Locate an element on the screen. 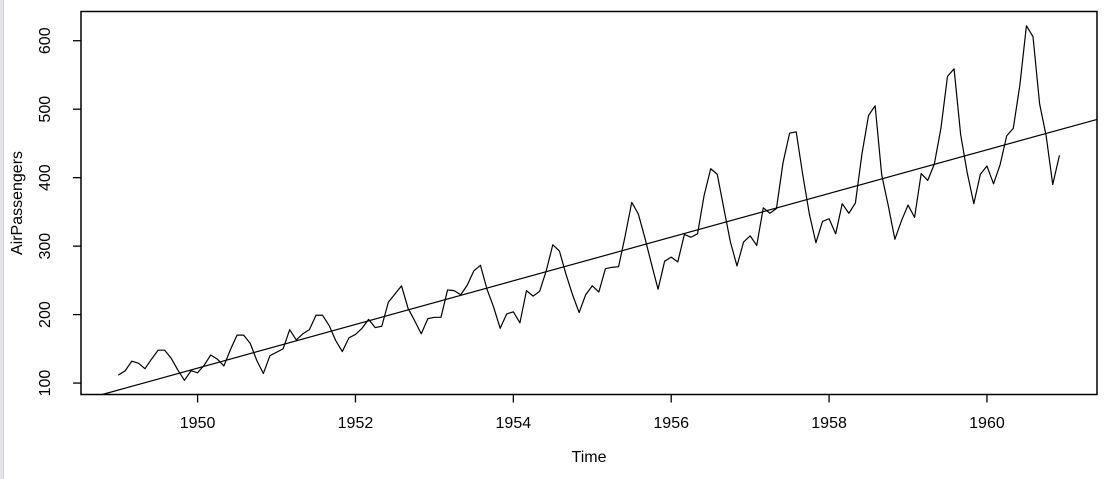 The height and width of the screenshot is (479, 1108). y-axis-title: AirPassengers is located at coordinates (17, 203).